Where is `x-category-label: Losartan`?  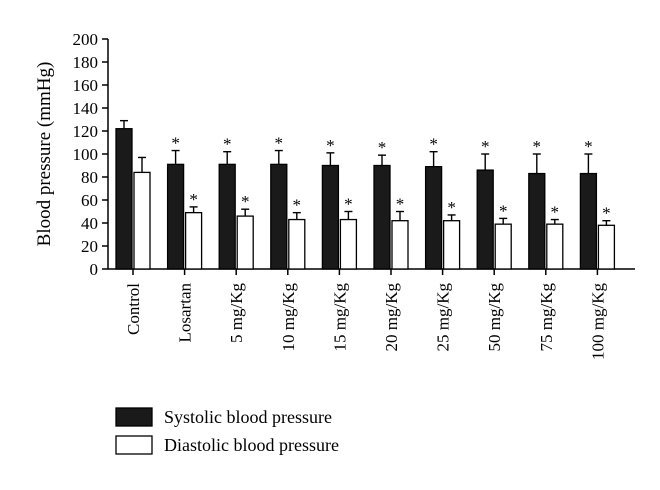
x-category-label: Losartan is located at coordinates (185, 313).